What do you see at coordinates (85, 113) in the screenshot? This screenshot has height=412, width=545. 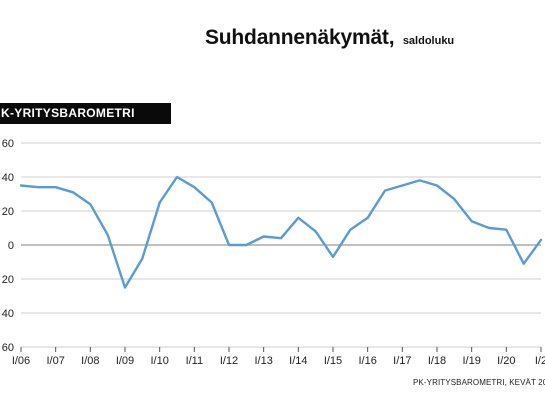 I see `panel-label: K-YRITYSBAROMETRI` at bounding box center [85, 113].